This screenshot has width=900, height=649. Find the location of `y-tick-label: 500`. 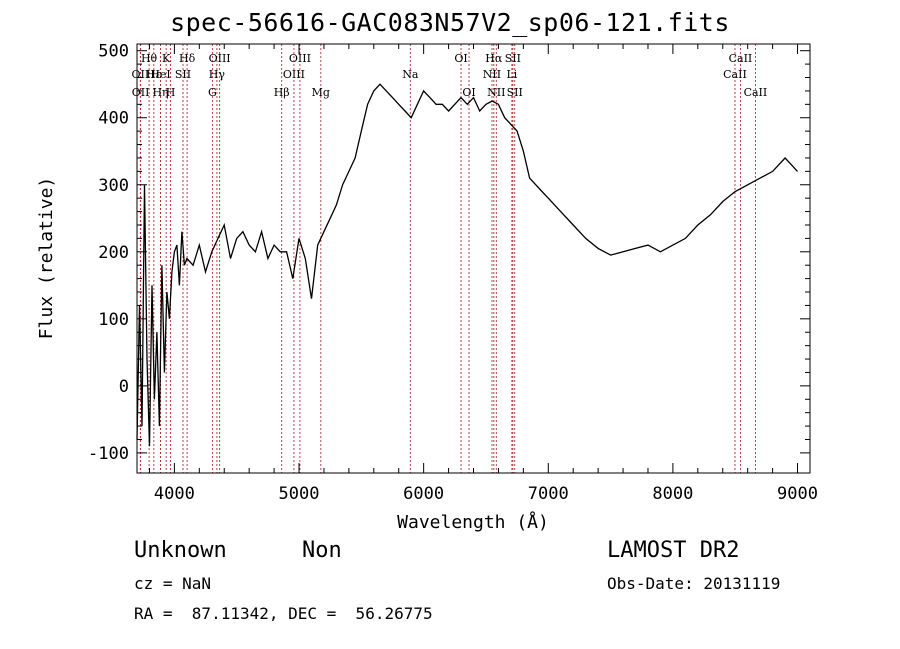

y-tick-label: 500 is located at coordinates (113, 52).